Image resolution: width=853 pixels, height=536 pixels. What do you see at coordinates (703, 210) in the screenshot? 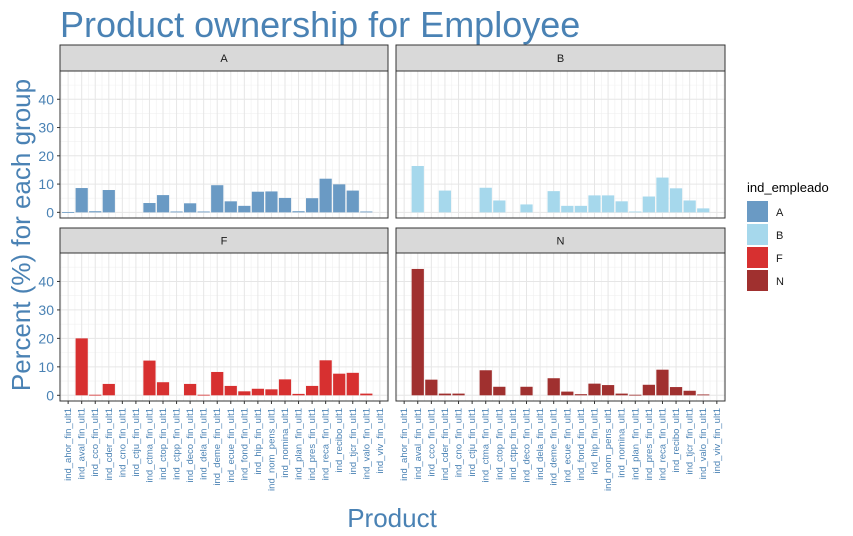
I see `bar-B-ind_valo_fin_ult1` at bounding box center [703, 210].